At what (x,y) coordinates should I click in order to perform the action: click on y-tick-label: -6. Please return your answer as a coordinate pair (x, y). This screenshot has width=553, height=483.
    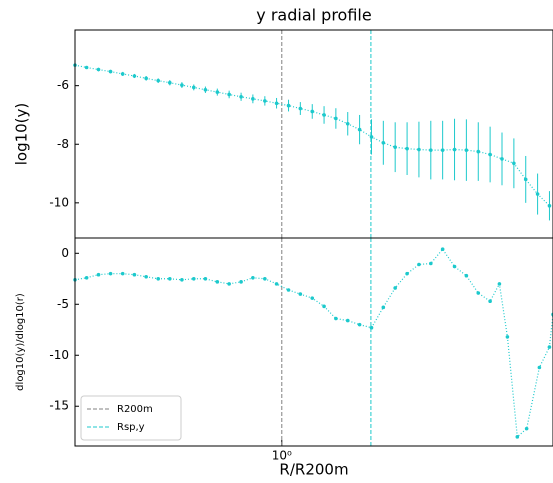
    Looking at the image, I should click on (63, 85).